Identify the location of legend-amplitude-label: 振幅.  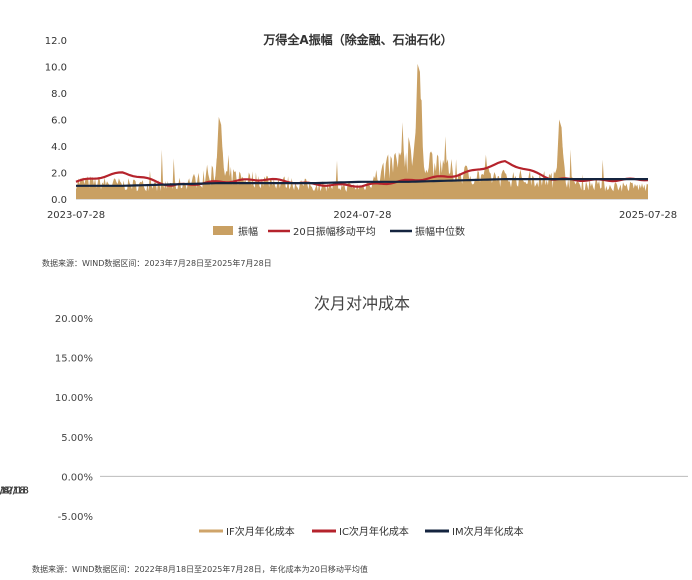
(248, 231).